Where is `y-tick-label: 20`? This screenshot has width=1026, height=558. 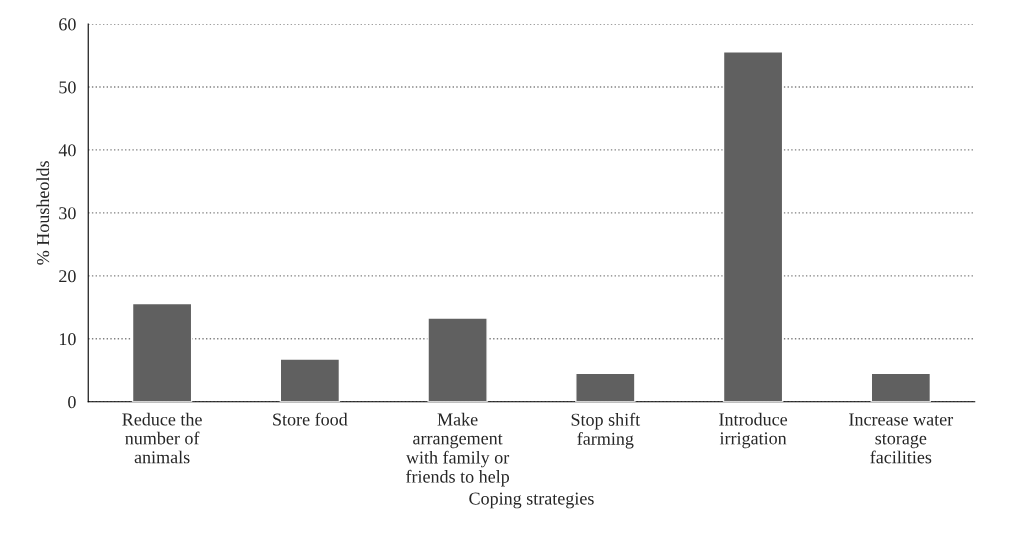
y-tick-label: 20 is located at coordinates (67, 276).